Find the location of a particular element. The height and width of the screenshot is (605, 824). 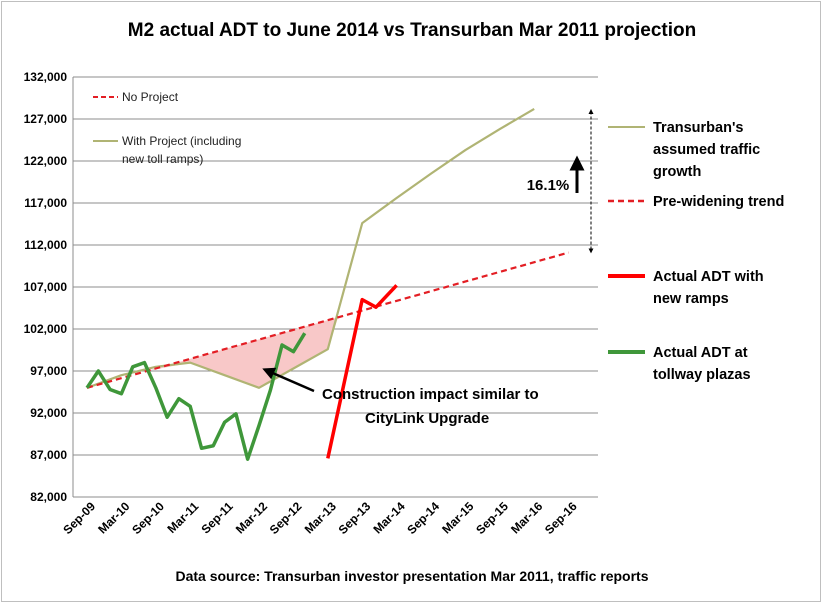

legend-label-transurban-growth: Transurban's is located at coordinates (698, 128).